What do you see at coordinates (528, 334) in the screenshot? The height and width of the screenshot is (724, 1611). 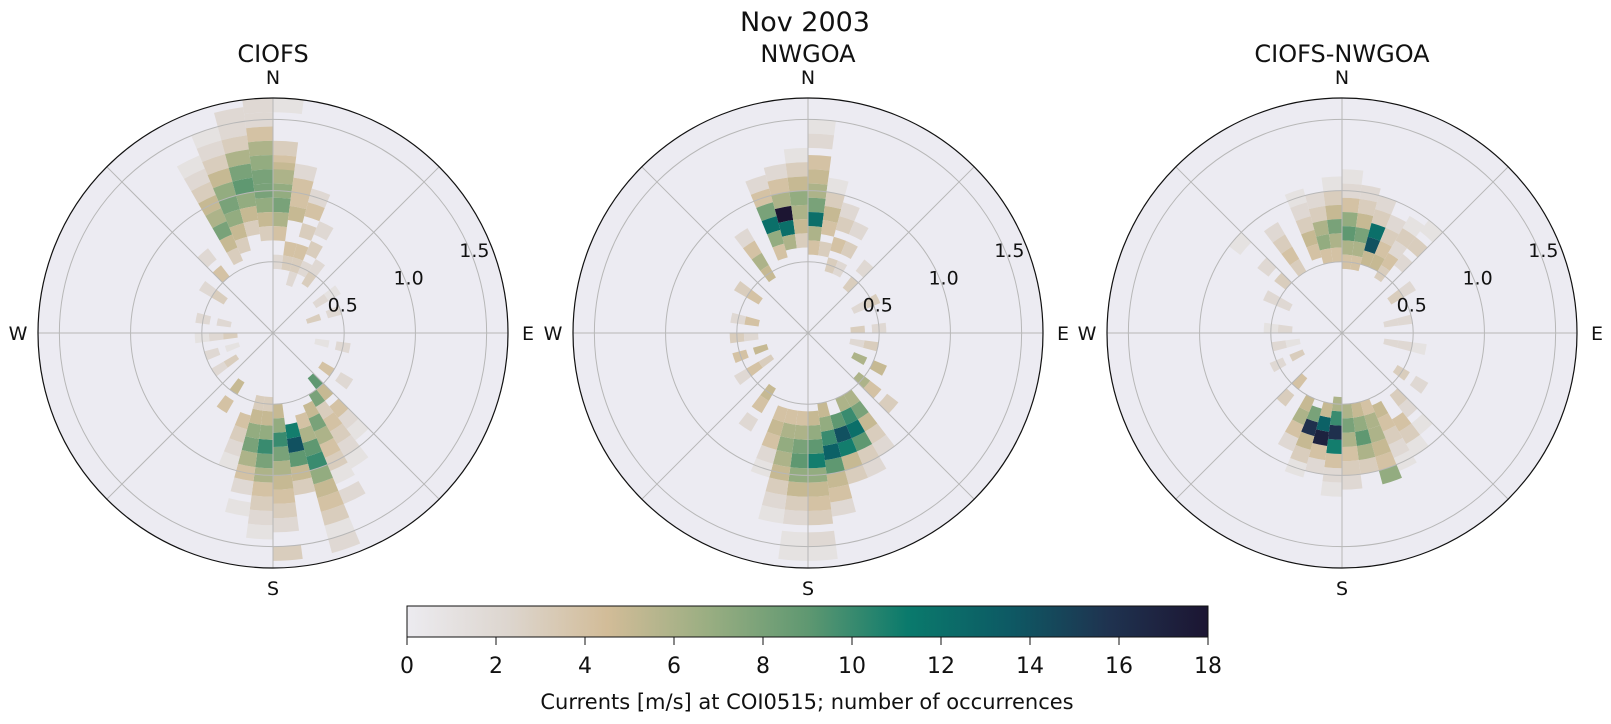 I see `direction-label: E` at bounding box center [528, 334].